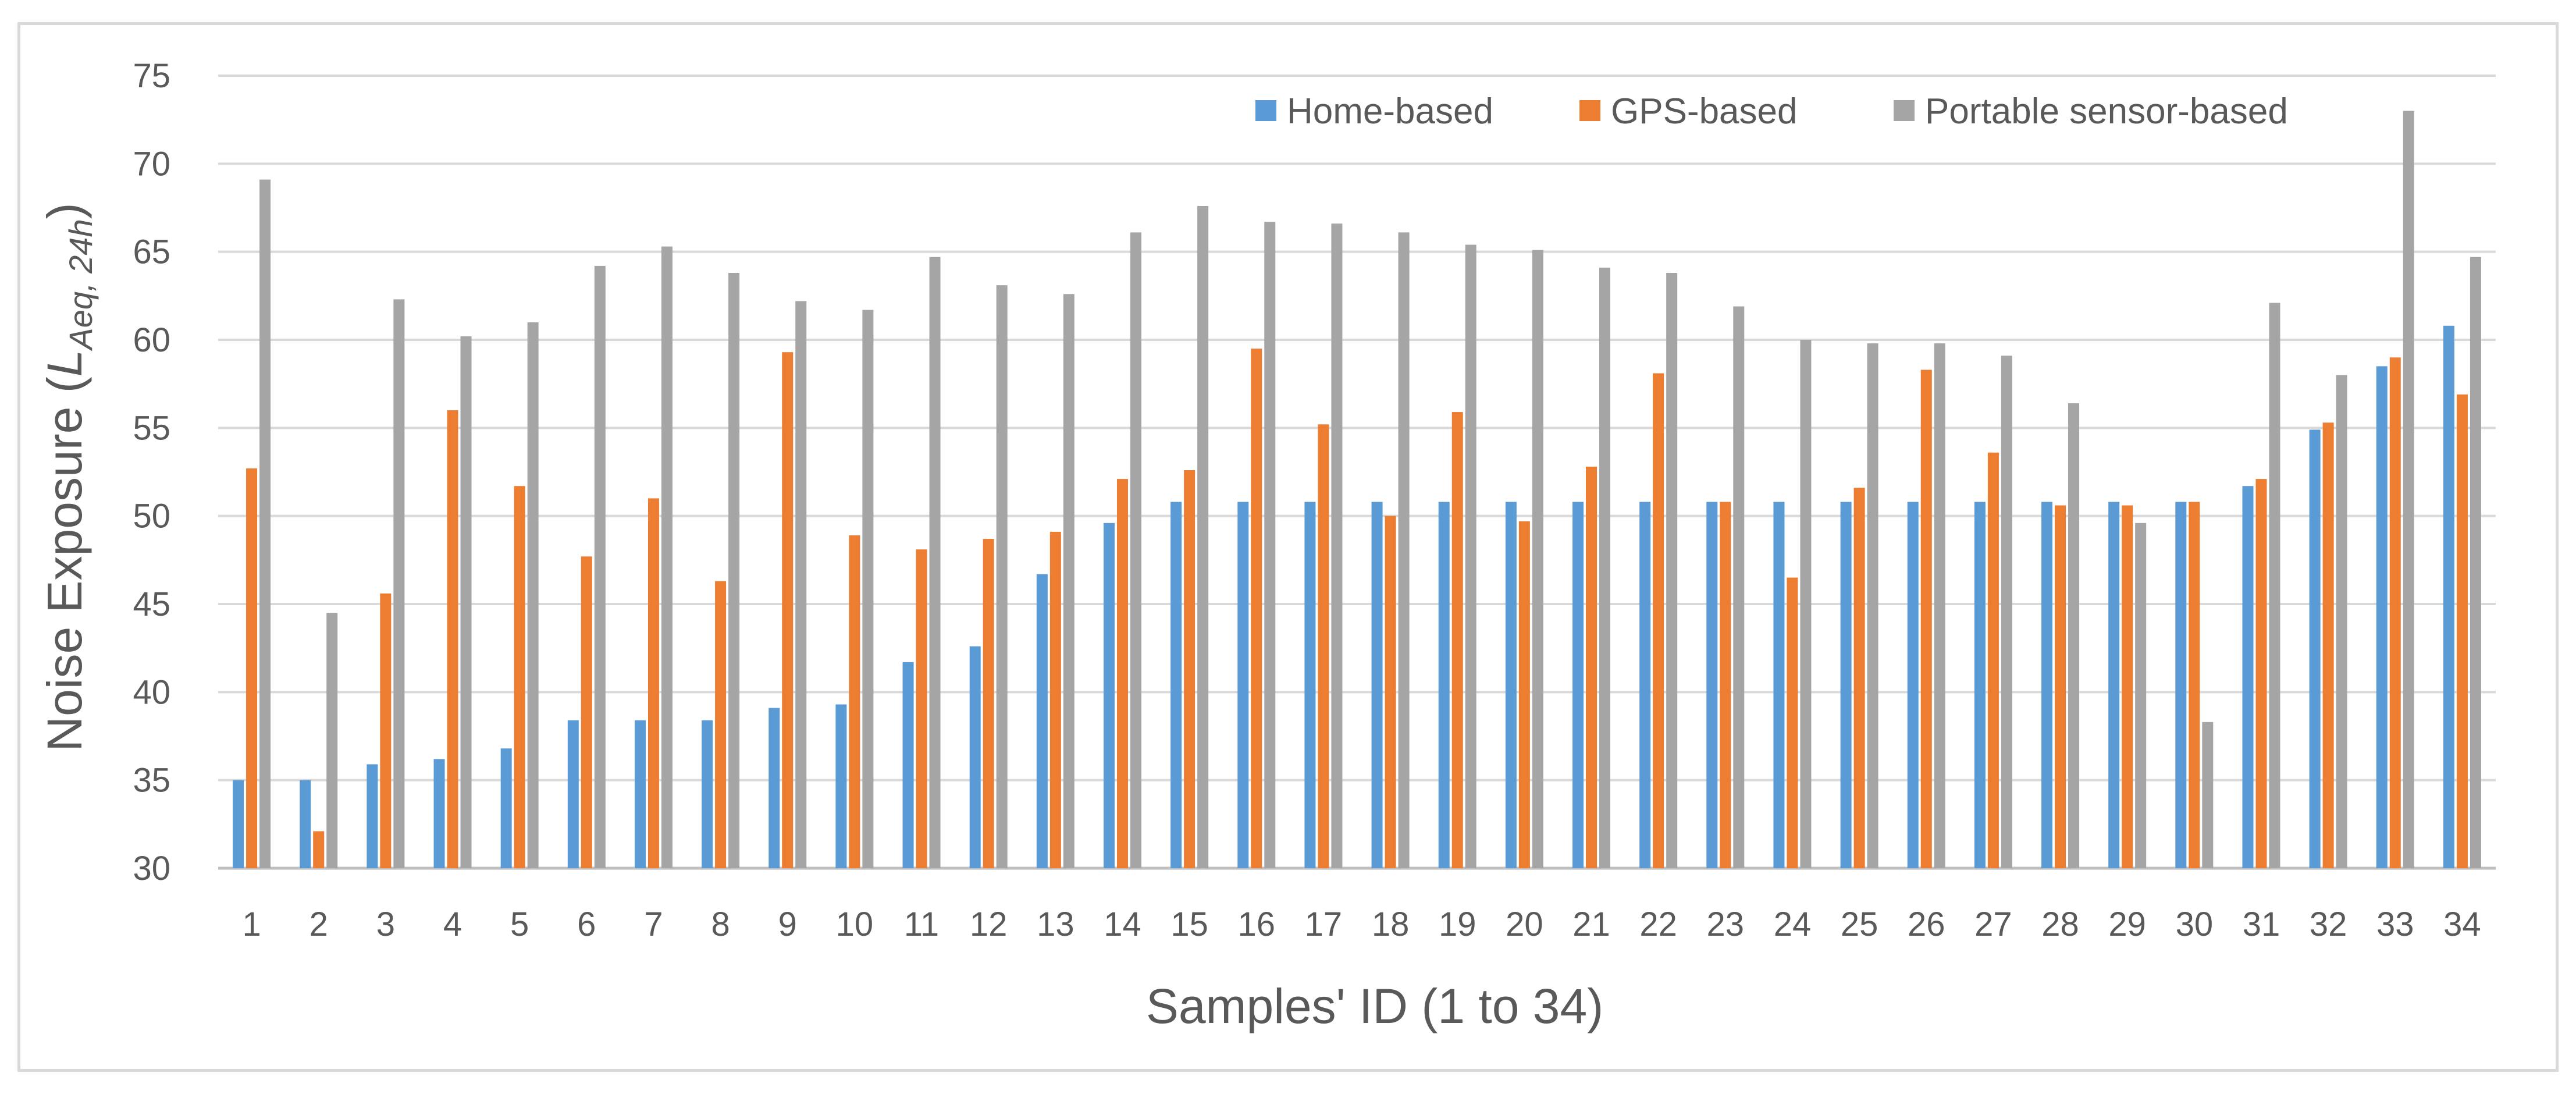  Describe the element at coordinates (1860, 924) in the screenshot. I see `x-tick-label: 25` at that location.